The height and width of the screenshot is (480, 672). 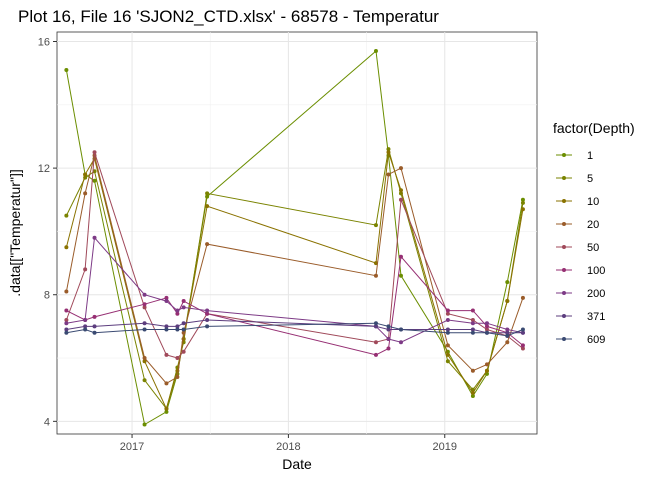 I want to click on x-tick-label: 2017, so click(x=132, y=447).